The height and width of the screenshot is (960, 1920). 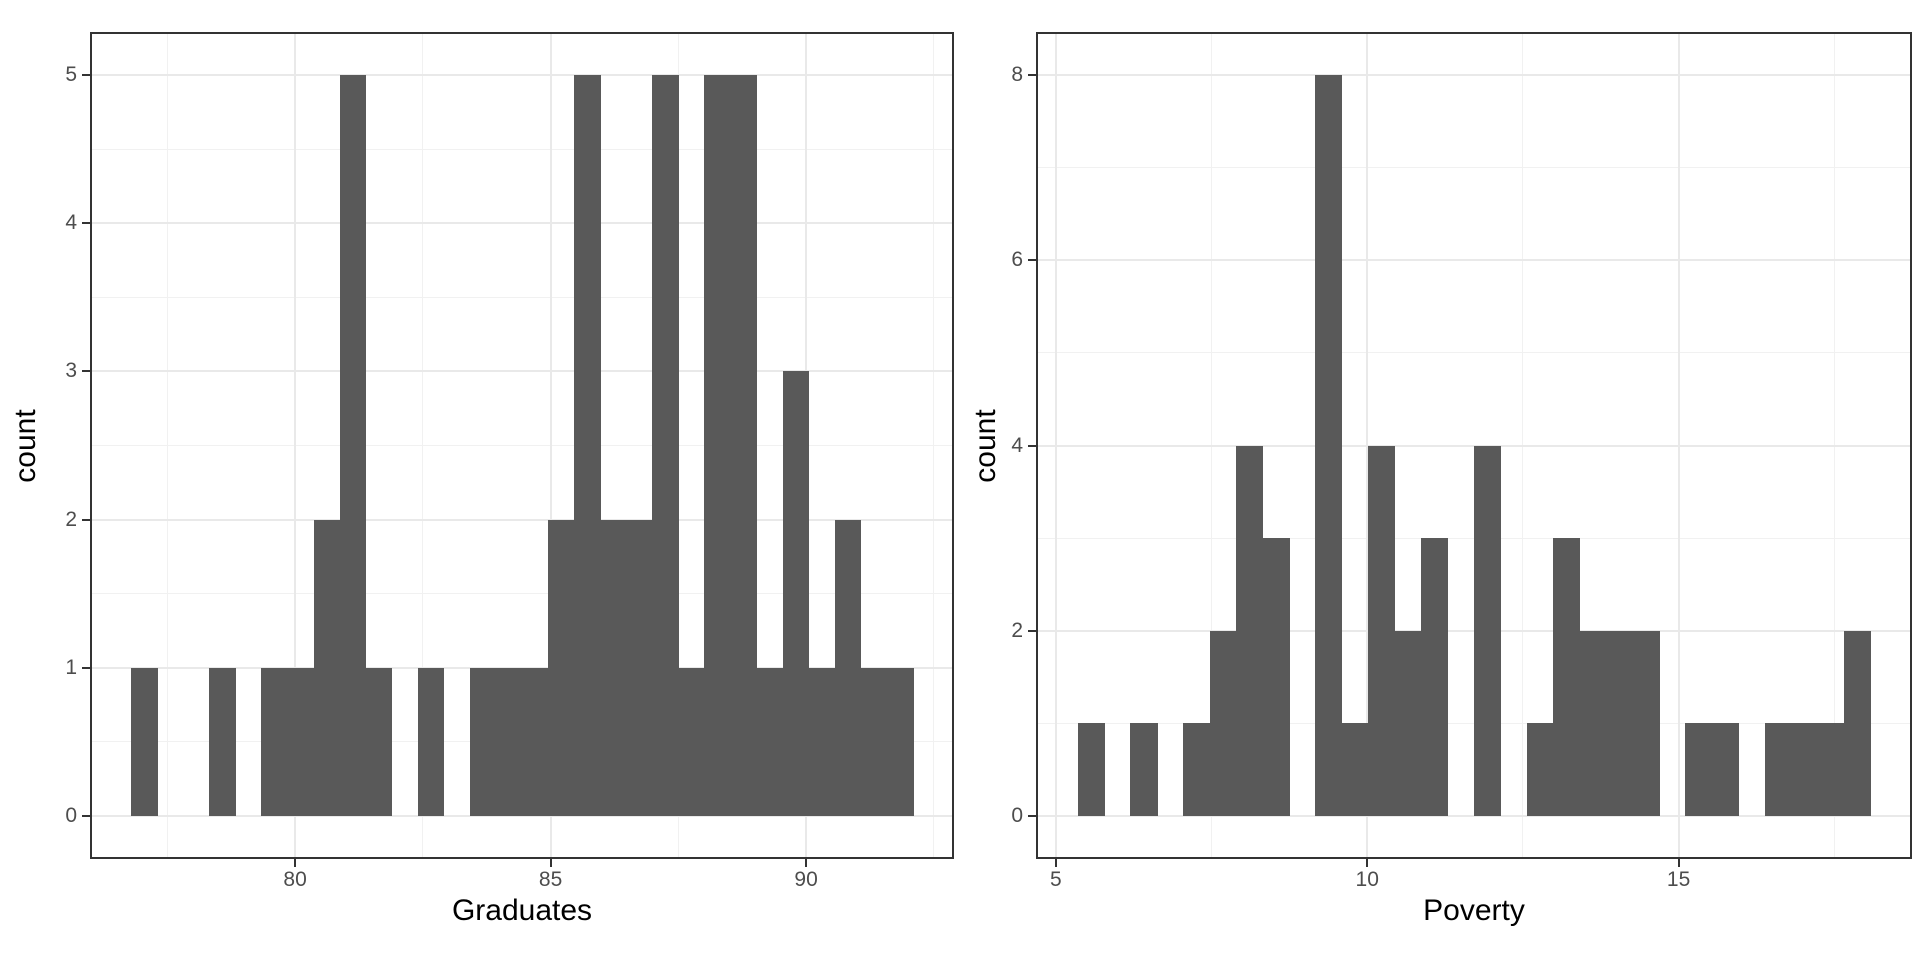 I want to click on x-tick-label: 15, so click(x=1678, y=879).